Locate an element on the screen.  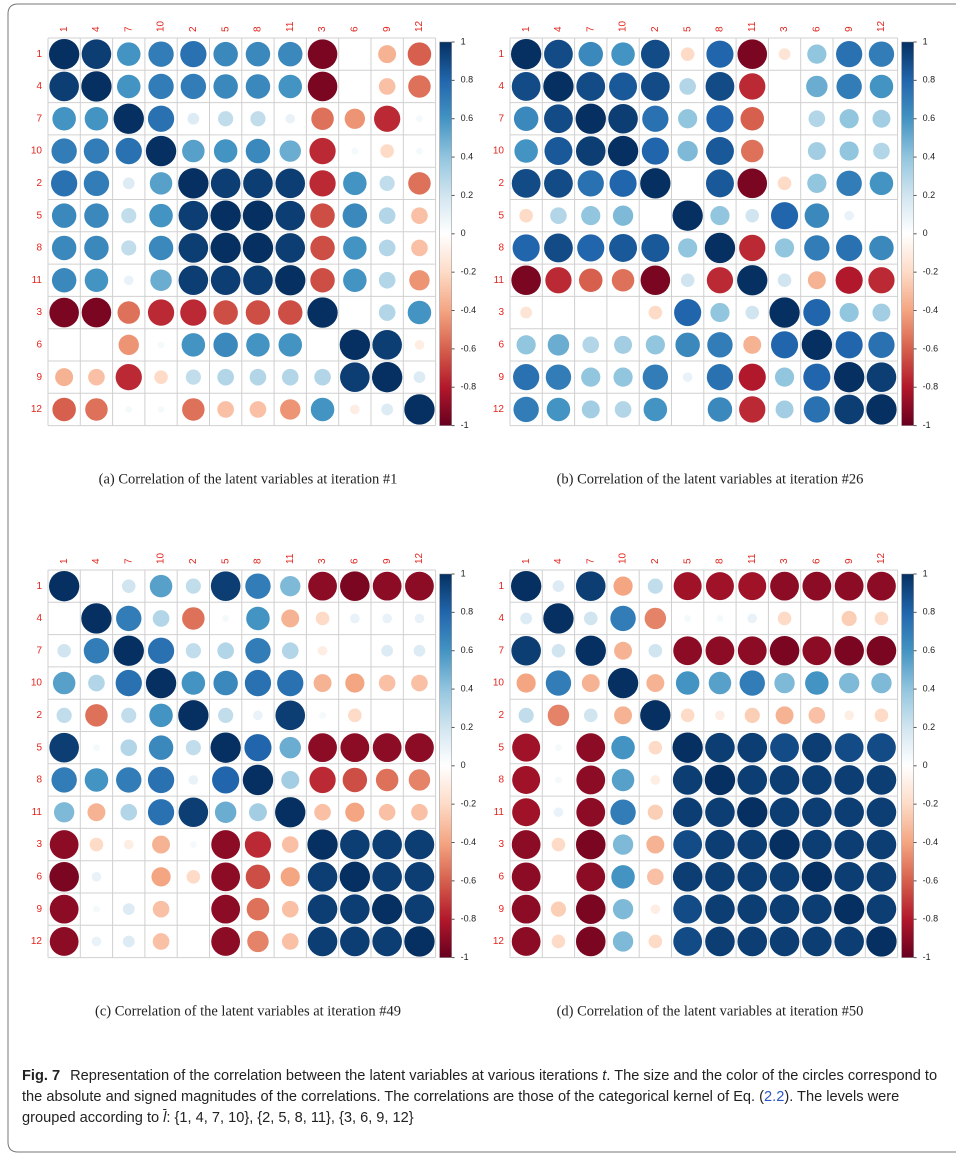
colorbar-tick-label: 0.6 is located at coordinates (929, 118).